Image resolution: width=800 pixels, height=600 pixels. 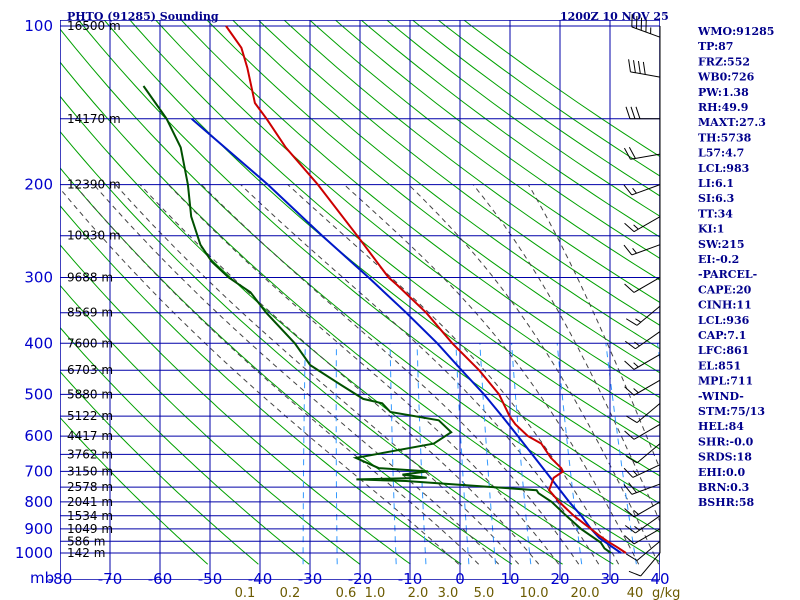 I want to click on temperature-label: -30, so click(x=310, y=579).